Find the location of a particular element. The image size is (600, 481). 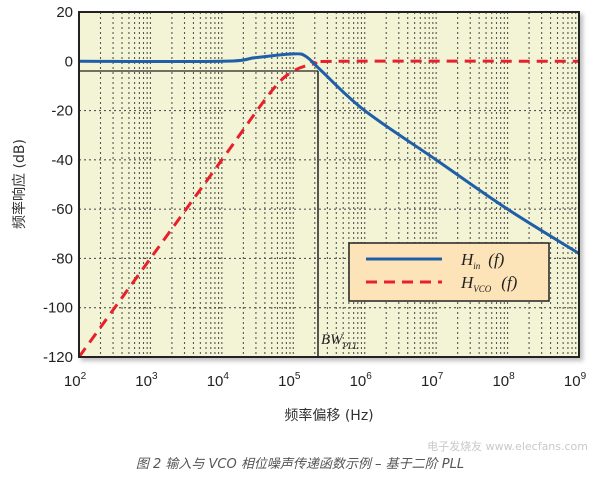

legend-box is located at coordinates (449, 272).